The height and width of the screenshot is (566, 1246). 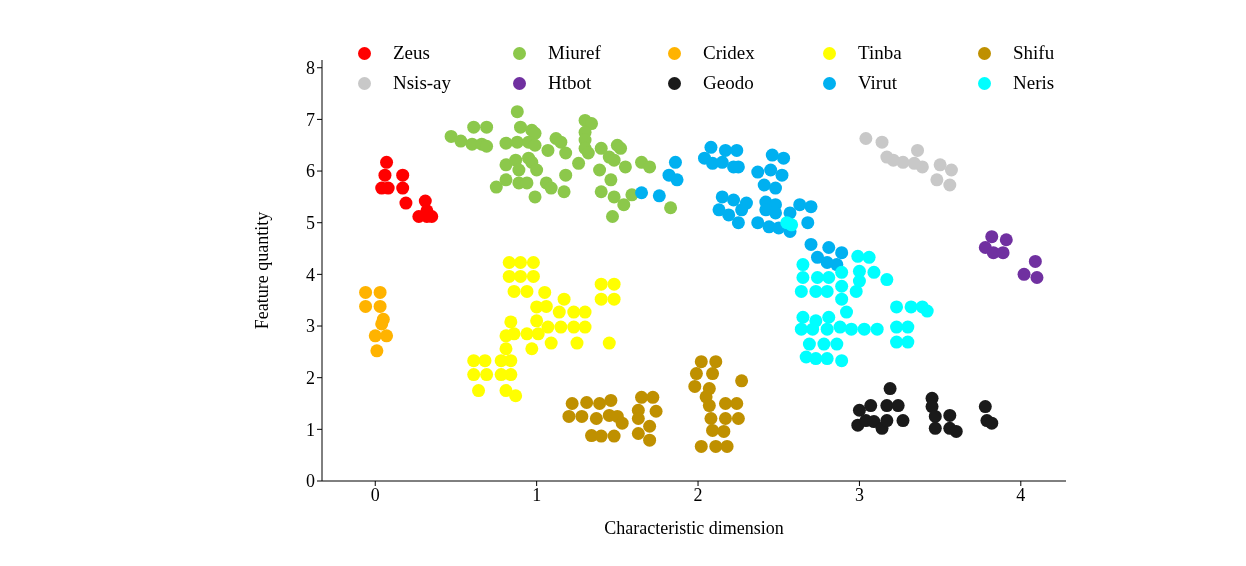 What do you see at coordinates (411, 53) in the screenshot?
I see `legend-label: Zeus` at bounding box center [411, 53].